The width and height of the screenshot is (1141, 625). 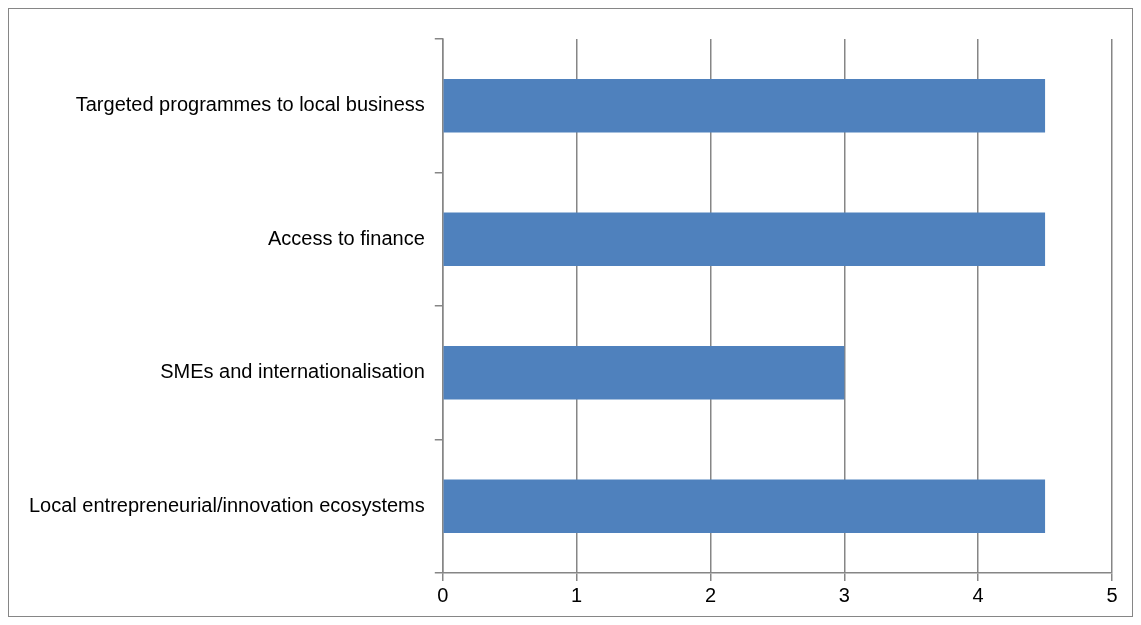 What do you see at coordinates (346, 237) in the screenshot?
I see `y-tick-label: Access to finance` at bounding box center [346, 237].